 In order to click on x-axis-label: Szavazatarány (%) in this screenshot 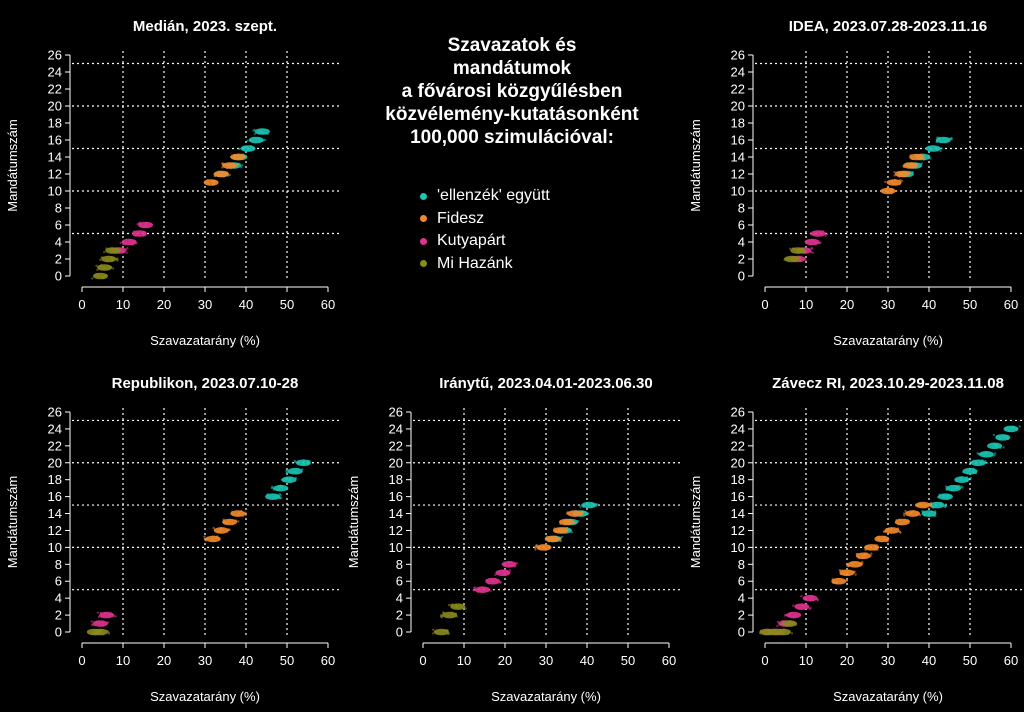, I will do `click(888, 340)`.